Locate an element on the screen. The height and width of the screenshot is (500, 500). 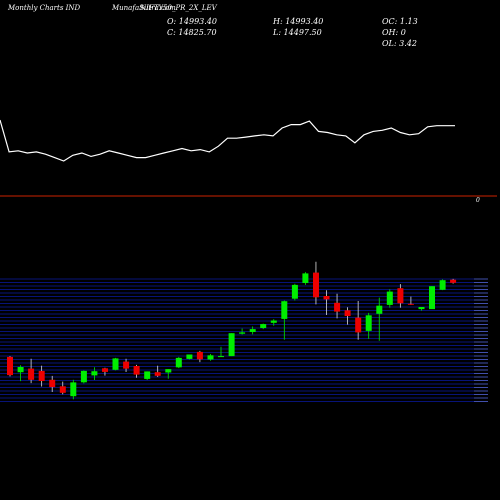
ohlc-close: C: 14825.70 is located at coordinates (192, 32).